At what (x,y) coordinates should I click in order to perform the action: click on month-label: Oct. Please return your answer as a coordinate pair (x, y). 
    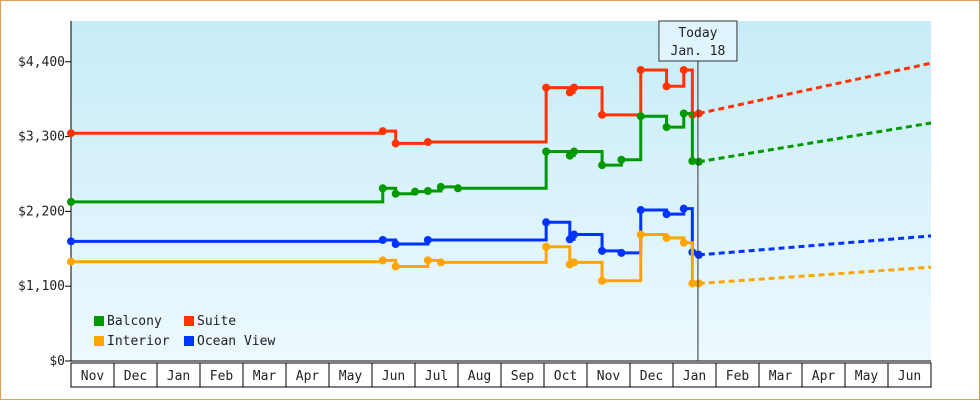
    Looking at the image, I should click on (565, 376).